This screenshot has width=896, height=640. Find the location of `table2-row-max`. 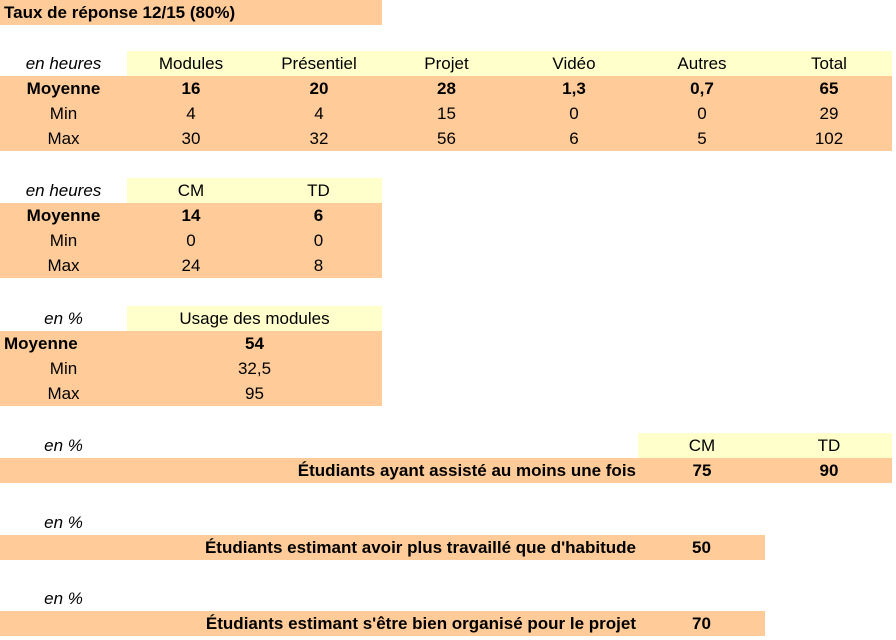

table2-row-max is located at coordinates (191, 265).